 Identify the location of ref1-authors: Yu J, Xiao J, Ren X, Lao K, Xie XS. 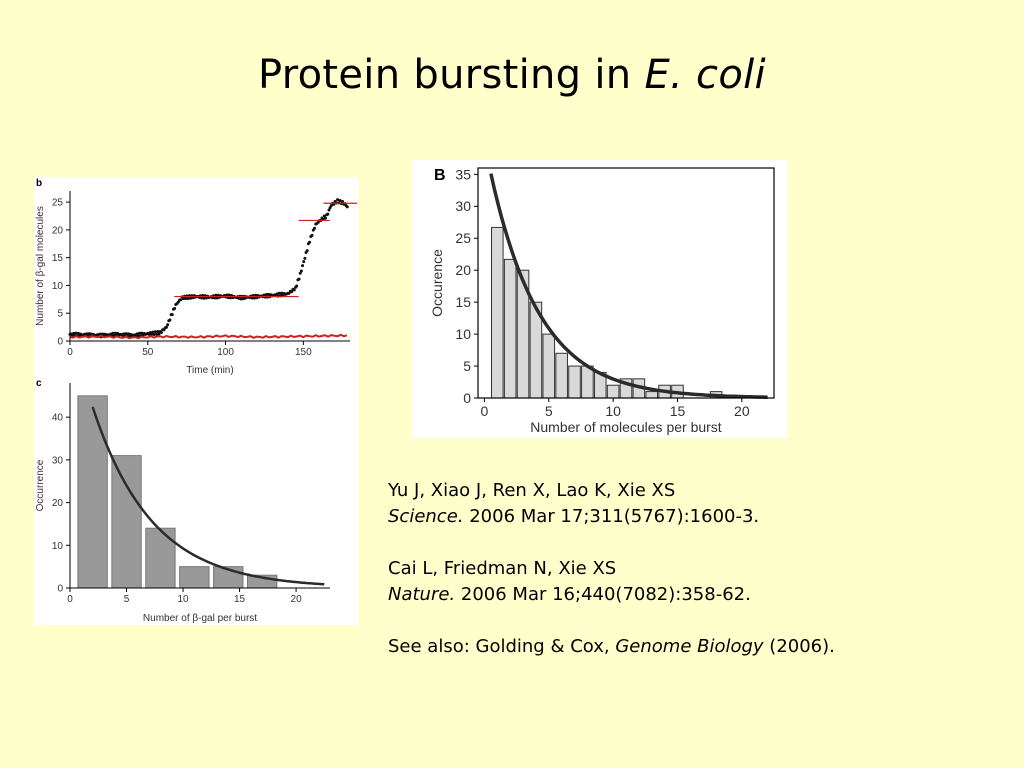
(532, 490).